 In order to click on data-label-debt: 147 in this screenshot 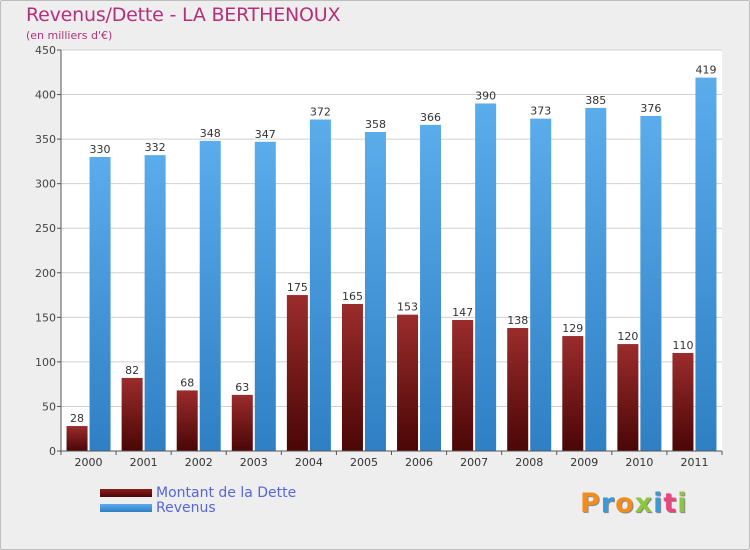, I will do `click(462, 312)`.